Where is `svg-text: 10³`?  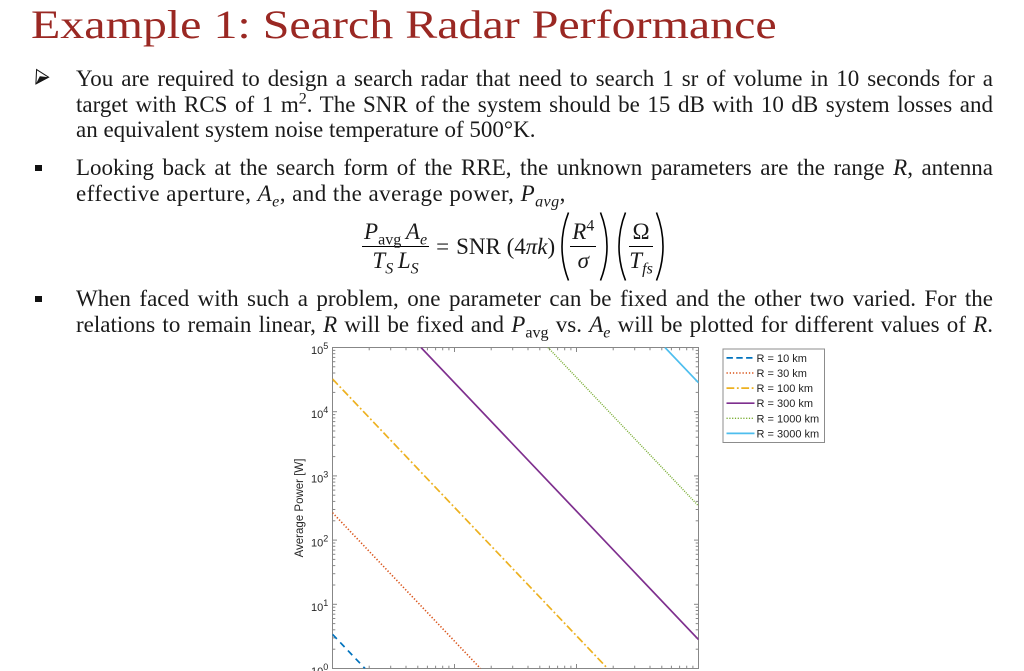
svg-text: 10³ is located at coordinates (319, 477).